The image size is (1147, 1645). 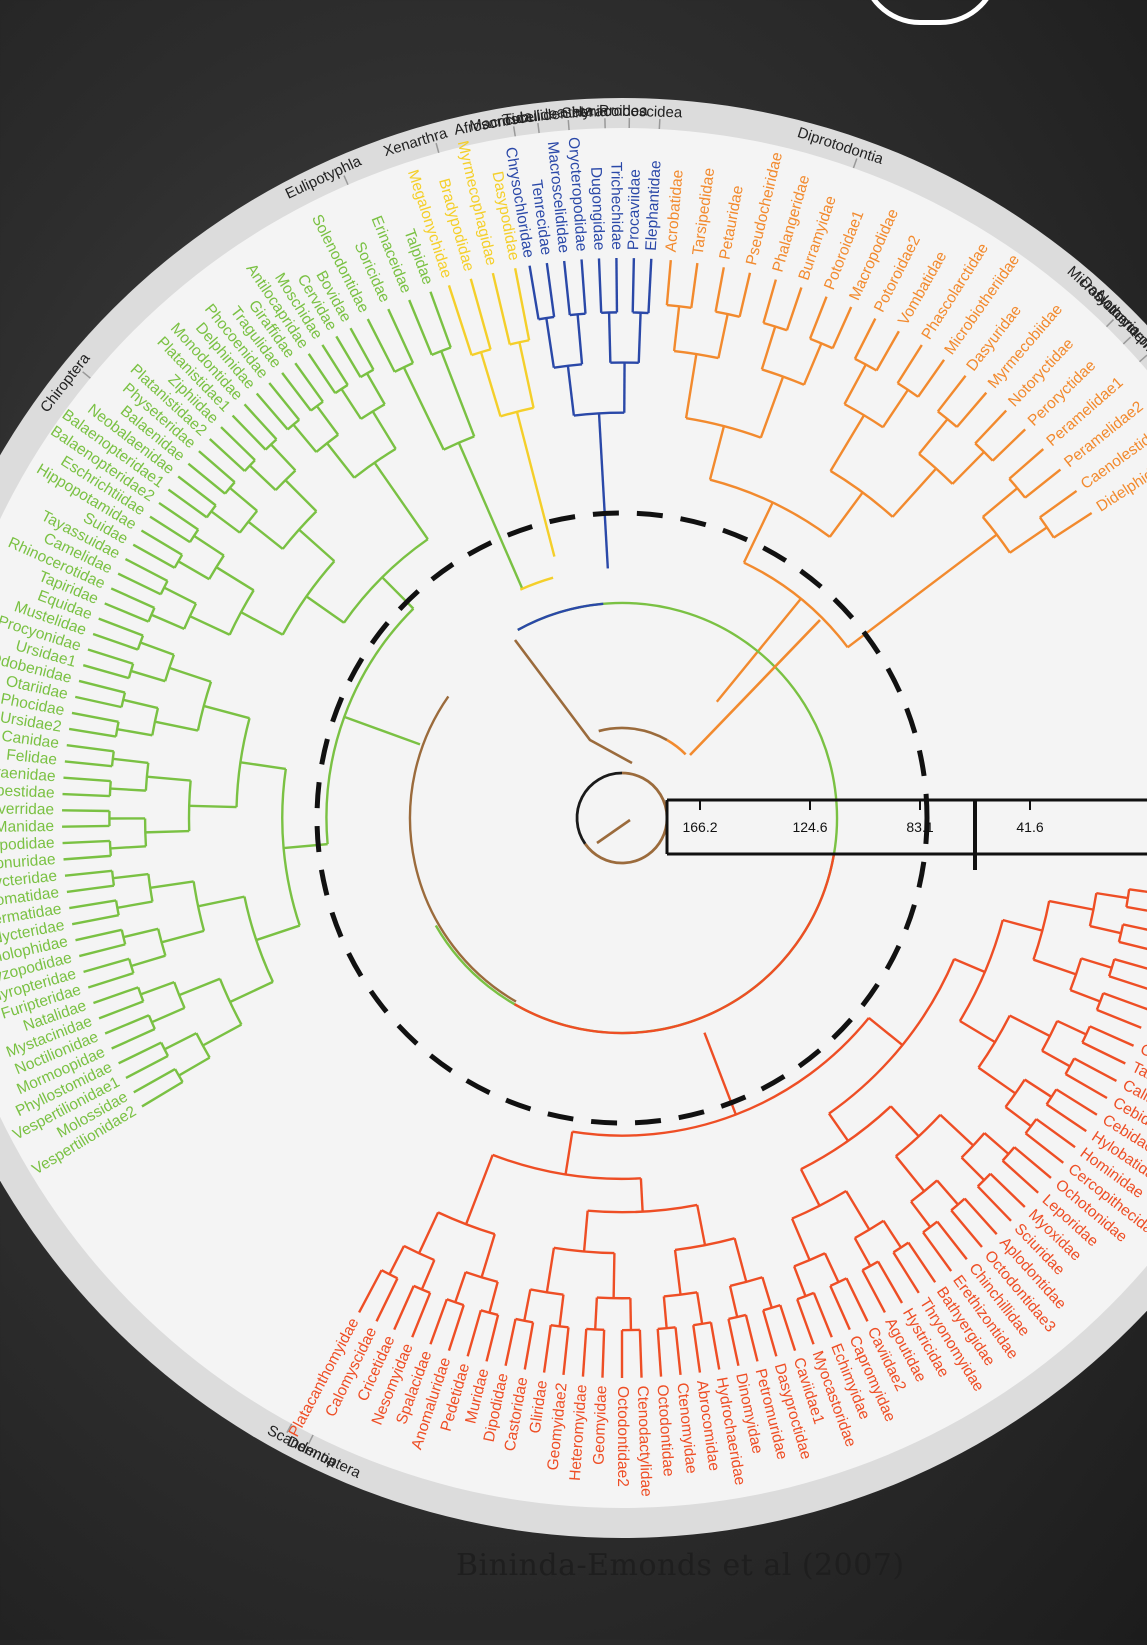 I want to click on citation: Bininda-Emonds et al (2007), so click(x=686, y=1565).